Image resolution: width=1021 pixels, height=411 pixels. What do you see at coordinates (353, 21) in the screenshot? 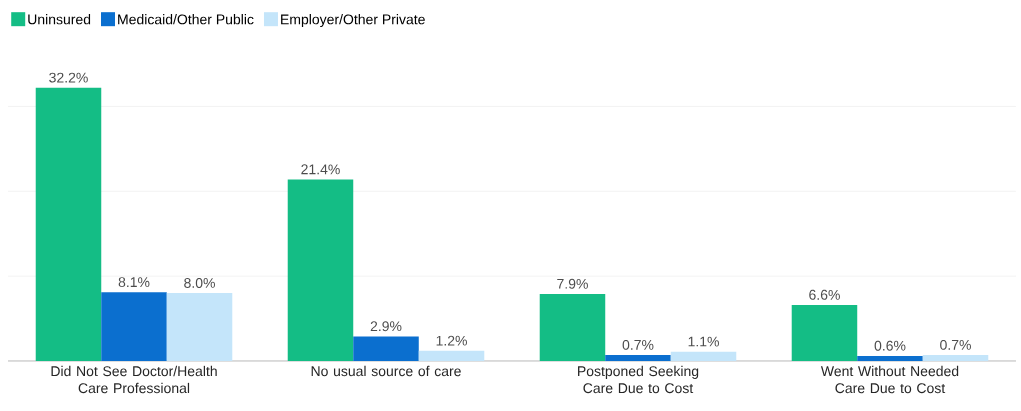
I see `legend-label: Employer/Other Private` at bounding box center [353, 21].